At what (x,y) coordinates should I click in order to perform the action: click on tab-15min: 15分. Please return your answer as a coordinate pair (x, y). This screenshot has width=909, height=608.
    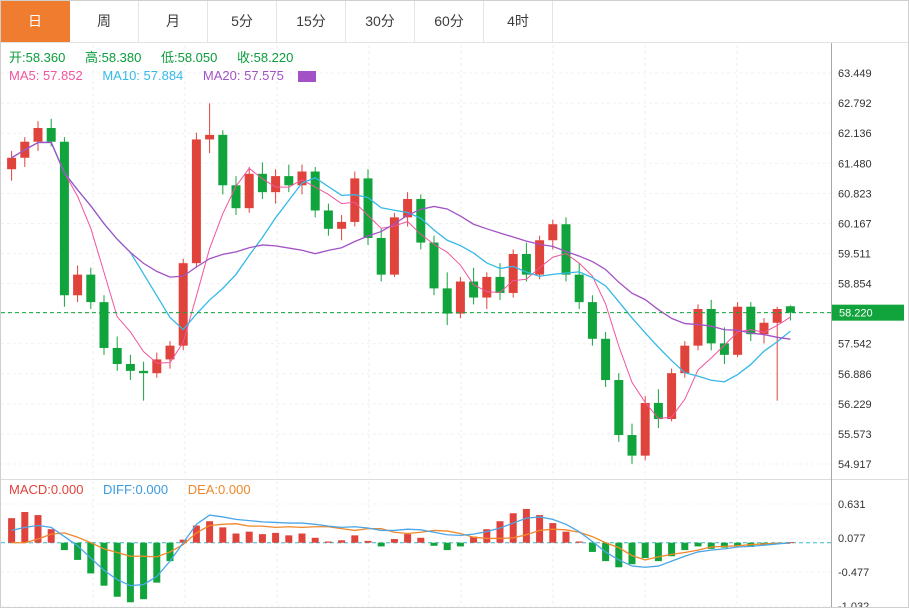
    Looking at the image, I should click on (311, 21).